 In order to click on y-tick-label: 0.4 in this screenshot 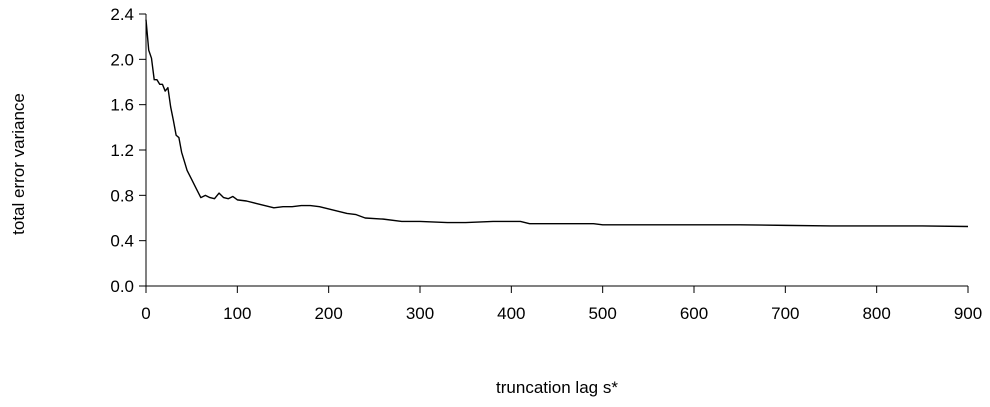, I will do `click(122, 241)`.